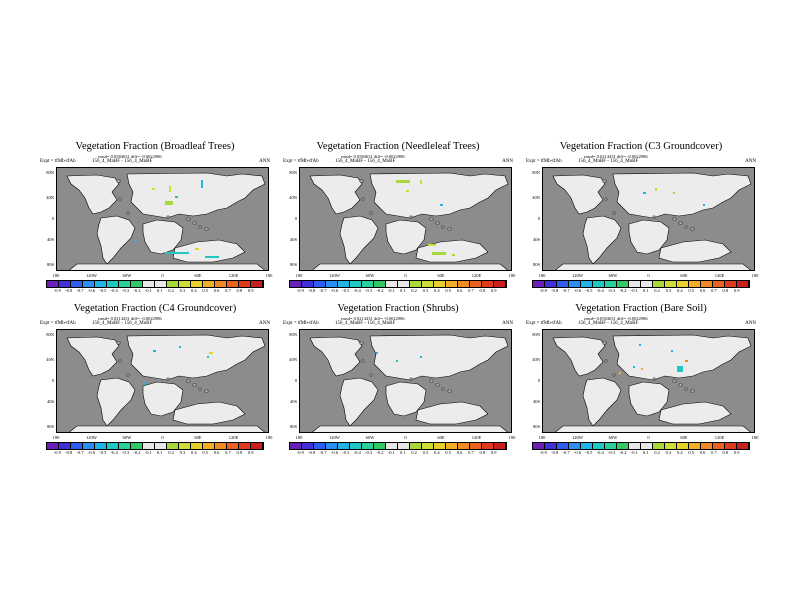 This screenshot has width=800, height=600. I want to click on rmsd-diff-stats: rmsd= 0.0214431 diff= -0.0022986, so click(616, 156).